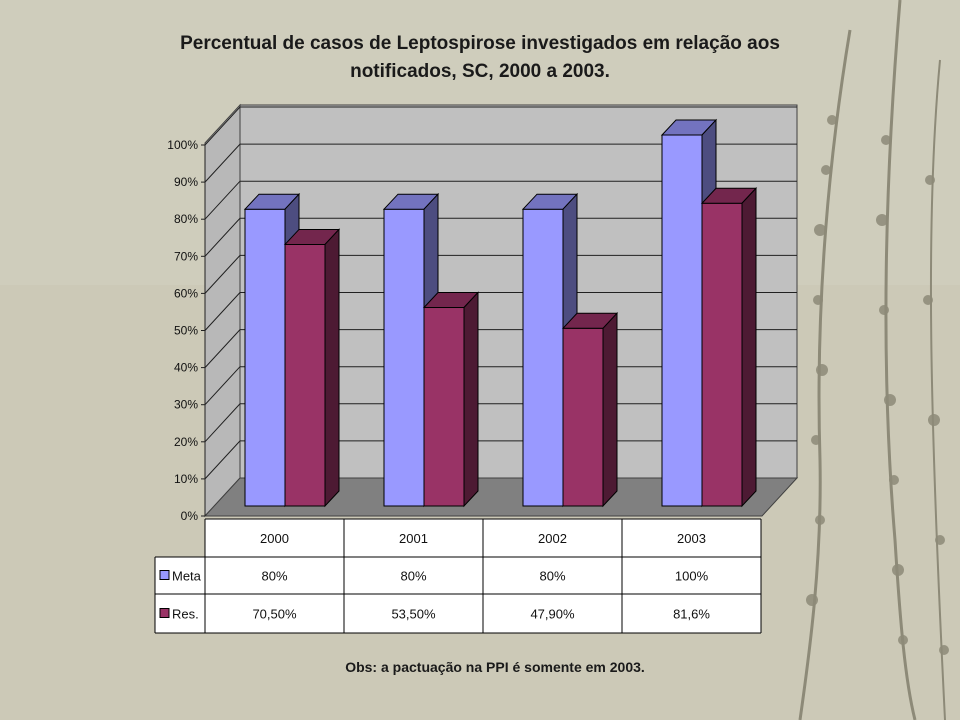  Describe the element at coordinates (543, 357) in the screenshot. I see `bar-meta-2002` at that location.